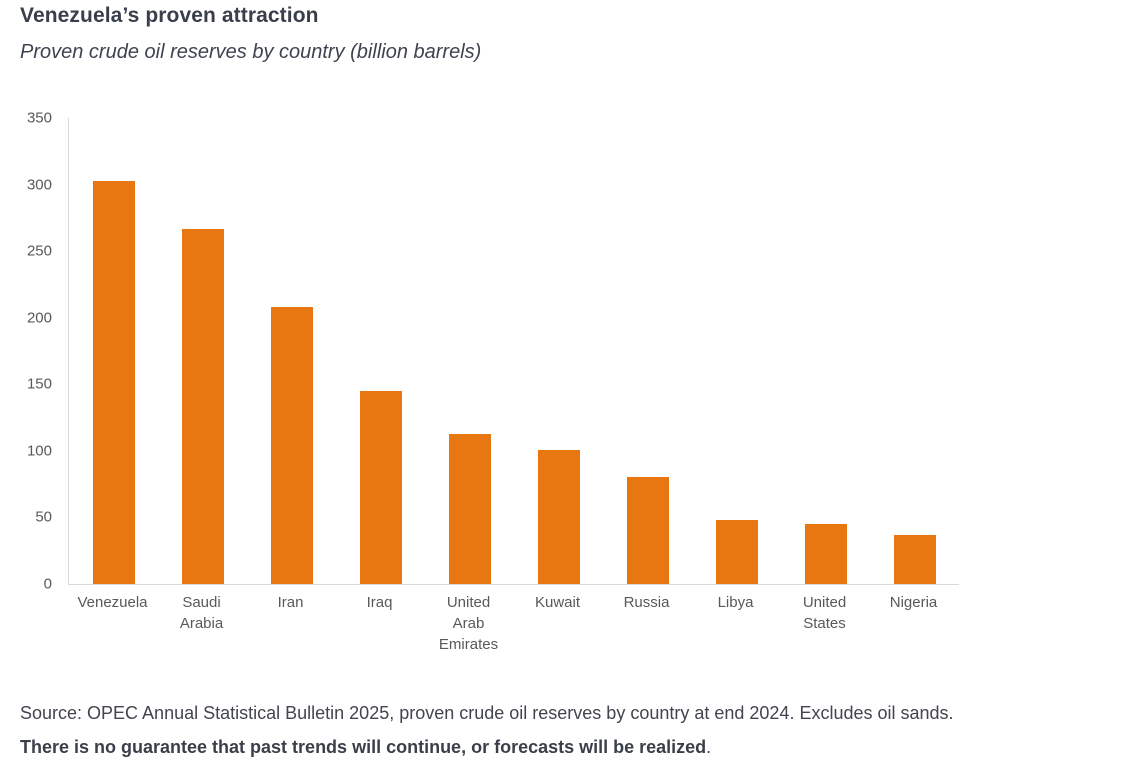 The width and height of the screenshot is (1146, 779). Describe the element at coordinates (824, 623) in the screenshot. I see `x-label-line: States` at that location.